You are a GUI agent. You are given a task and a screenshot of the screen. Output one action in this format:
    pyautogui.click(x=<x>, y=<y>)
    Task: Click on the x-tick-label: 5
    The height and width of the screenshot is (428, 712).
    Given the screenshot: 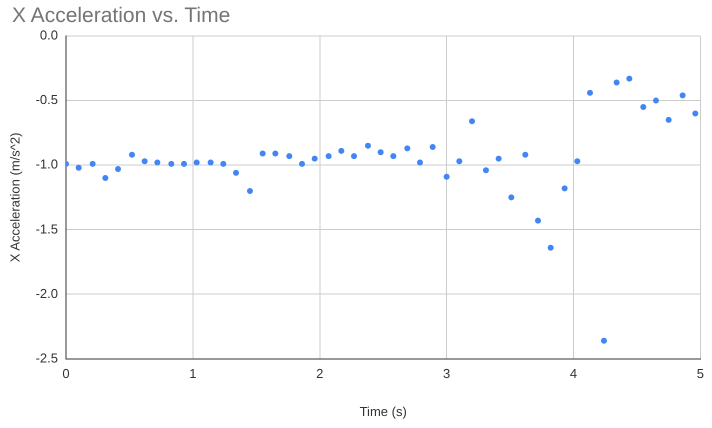 What is the action you would take?
    pyautogui.click(x=700, y=374)
    